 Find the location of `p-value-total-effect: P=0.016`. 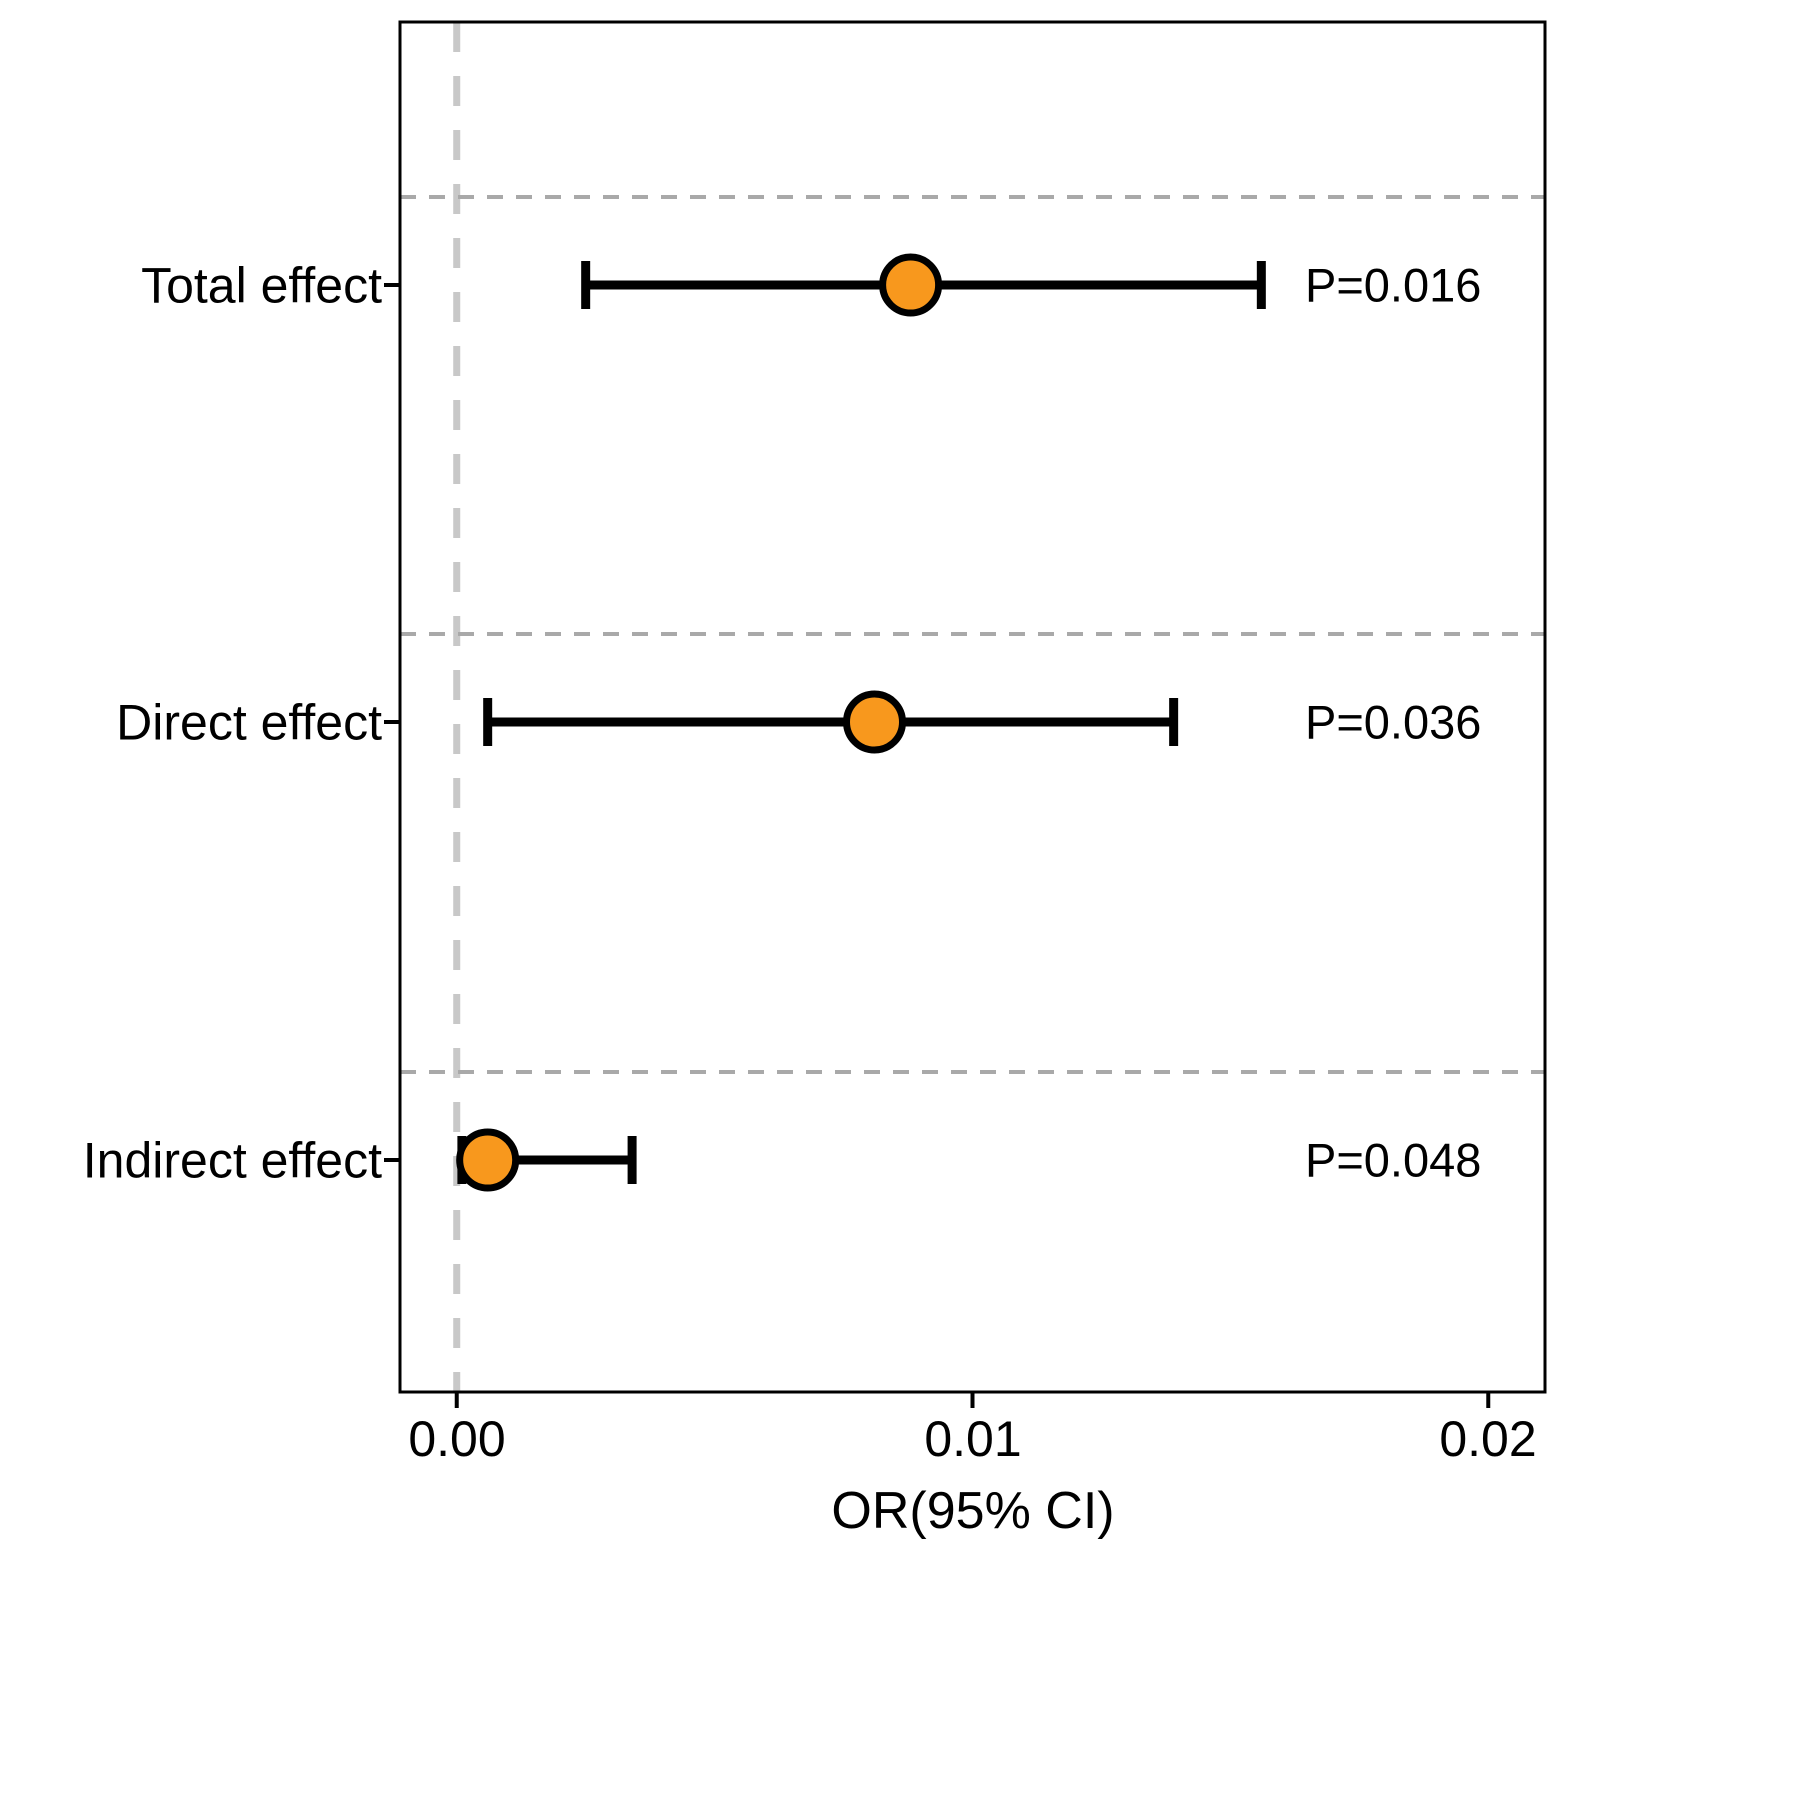

p-value-total-effect: P=0.016 is located at coordinates (1393, 284).